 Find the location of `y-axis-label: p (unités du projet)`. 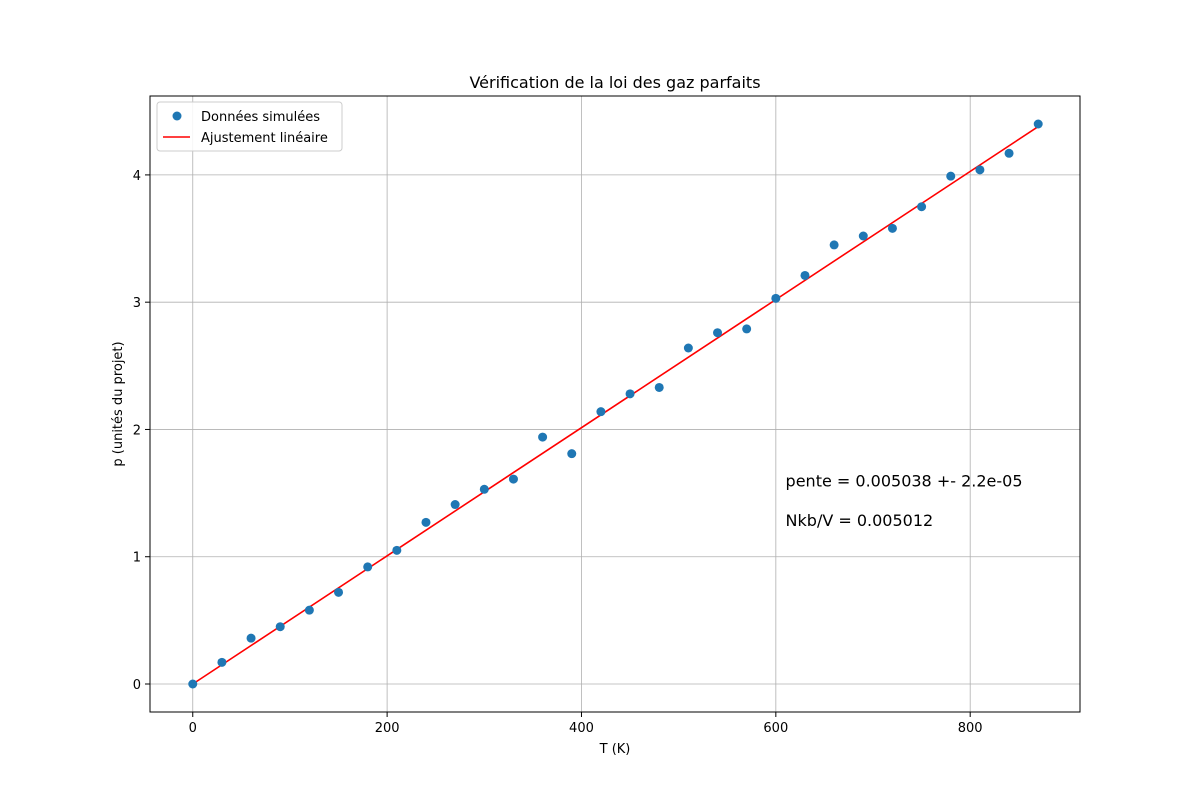

y-axis-label: p (unités du projet) is located at coordinates (118, 403).